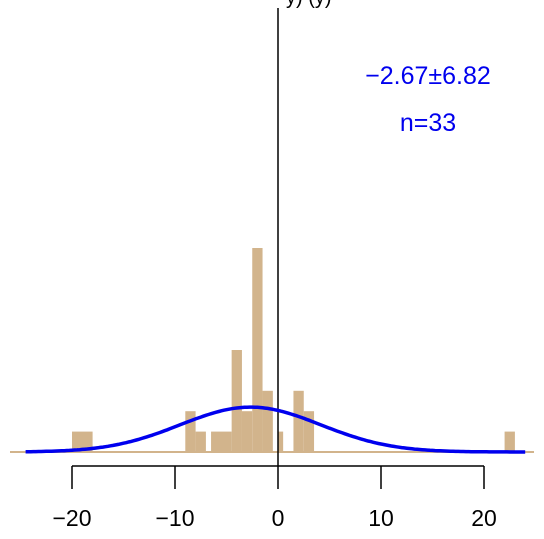  What do you see at coordinates (428, 76) in the screenshot?
I see `mean-sd-annotation: −2.67±6.82` at bounding box center [428, 76].